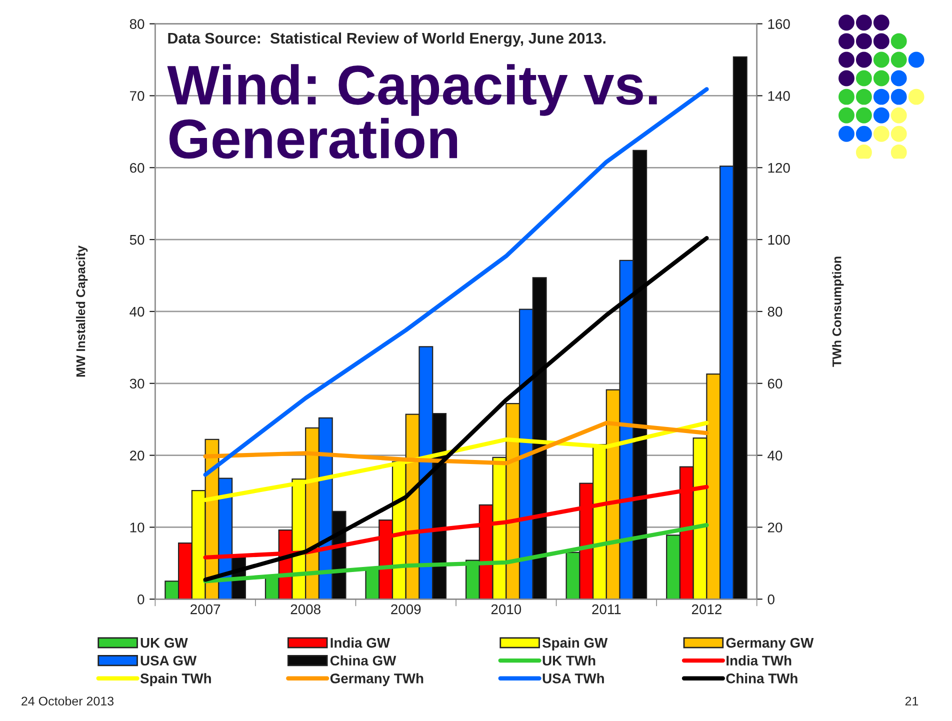 This screenshot has height=721, width=952. Describe the element at coordinates (506, 609) in the screenshot. I see `x-tick-label: 2010` at that location.